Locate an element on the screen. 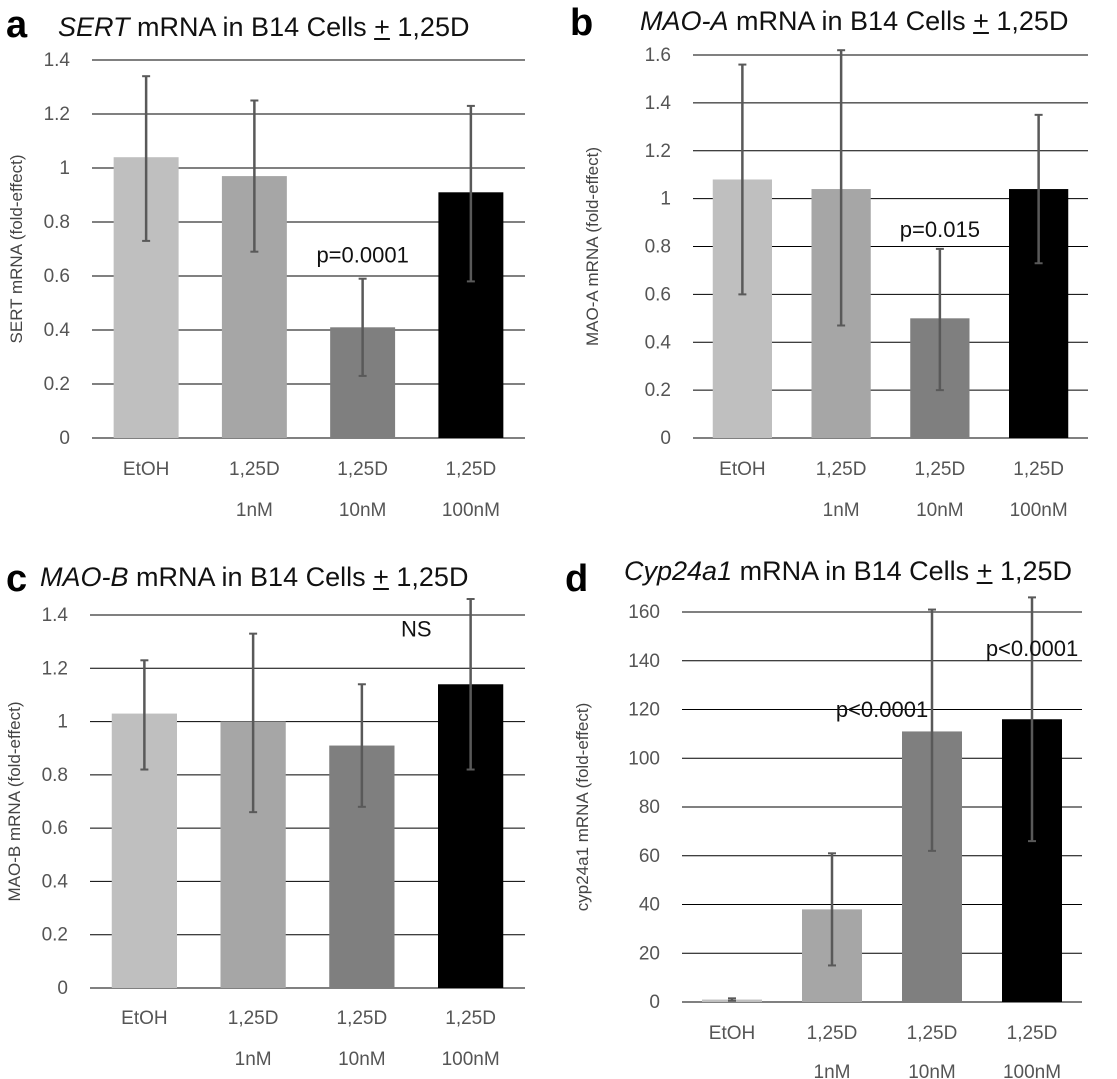 This screenshot has height=1079, width=1117. y-tick-label: 40 is located at coordinates (649, 905).